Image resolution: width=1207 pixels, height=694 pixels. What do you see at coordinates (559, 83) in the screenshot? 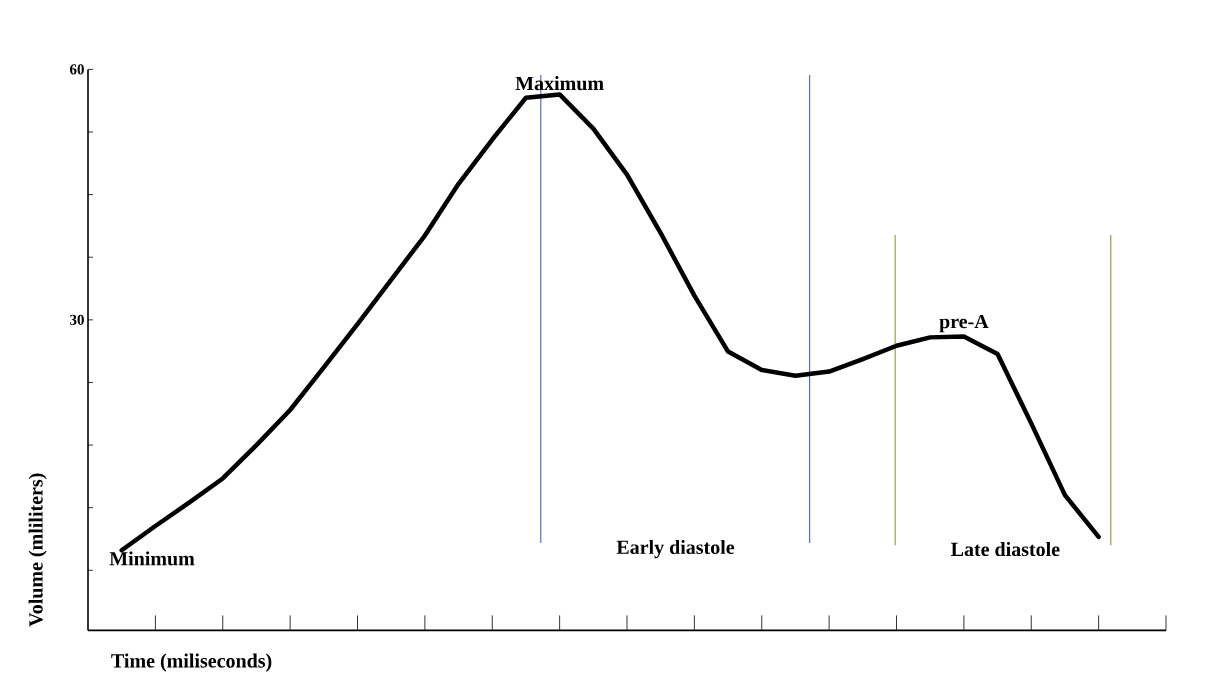
I see `annotation: Maximum` at bounding box center [559, 83].